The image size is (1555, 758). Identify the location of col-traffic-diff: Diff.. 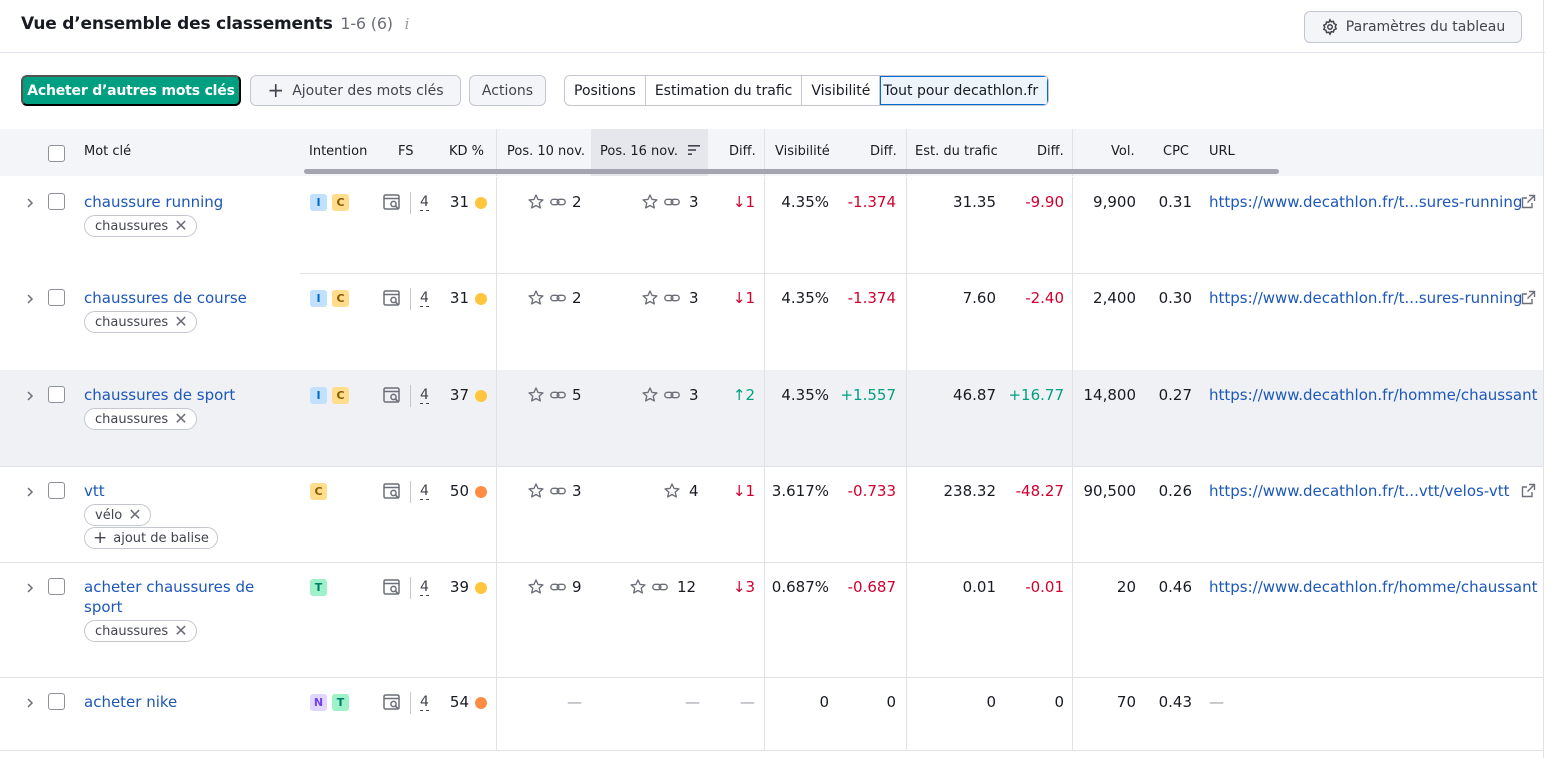
(1050, 151).